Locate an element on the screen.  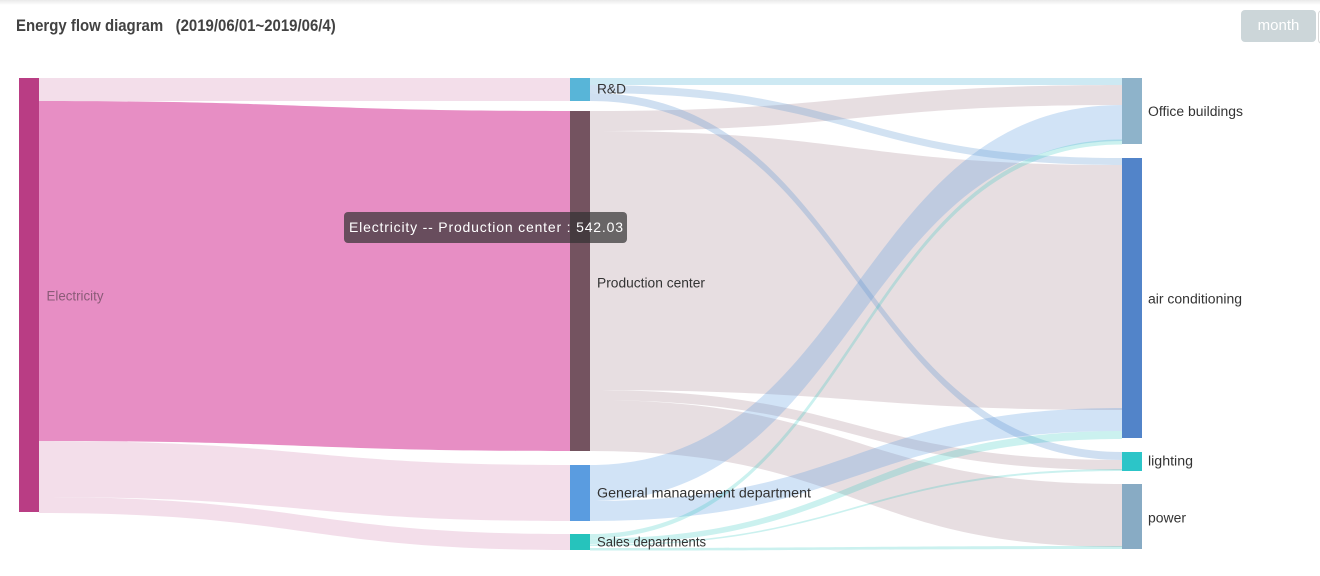
svg-text: Production center is located at coordinates (651, 283).